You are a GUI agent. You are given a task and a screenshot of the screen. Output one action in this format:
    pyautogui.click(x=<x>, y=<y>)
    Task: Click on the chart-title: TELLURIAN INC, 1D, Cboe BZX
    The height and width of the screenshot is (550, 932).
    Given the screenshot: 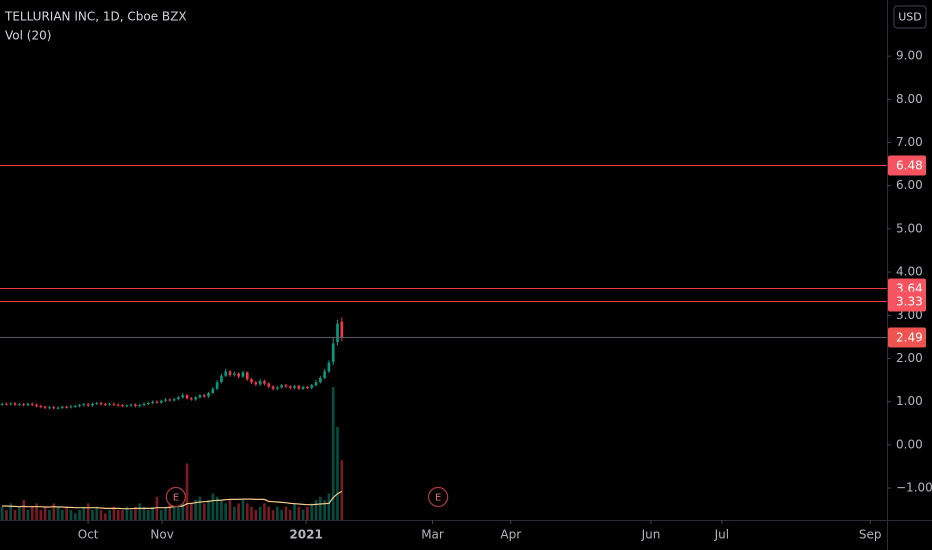 What is the action you would take?
    pyautogui.click(x=95, y=17)
    